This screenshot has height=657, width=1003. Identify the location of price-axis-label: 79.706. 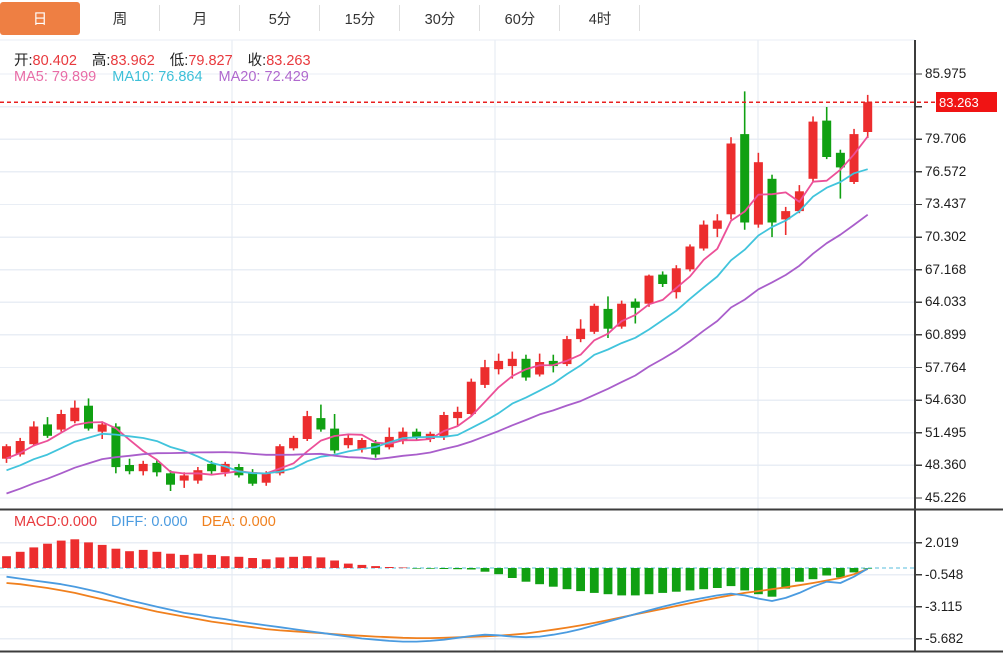
(946, 139).